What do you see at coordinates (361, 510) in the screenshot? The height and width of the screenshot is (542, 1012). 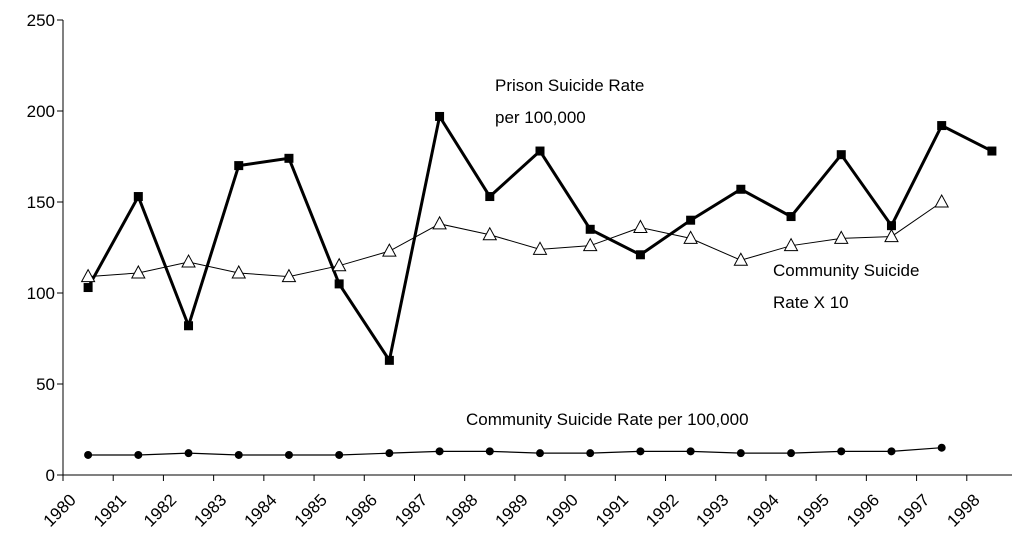 I see `x-tick-label: 1986` at bounding box center [361, 510].